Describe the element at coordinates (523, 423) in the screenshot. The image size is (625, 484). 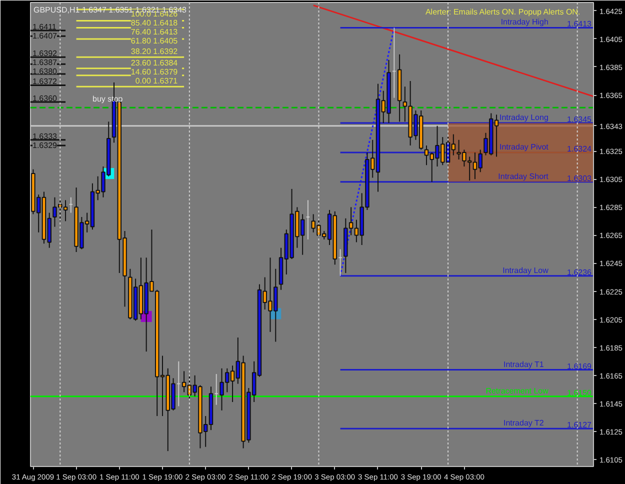
I see `series-label: Intraday T2` at that location.